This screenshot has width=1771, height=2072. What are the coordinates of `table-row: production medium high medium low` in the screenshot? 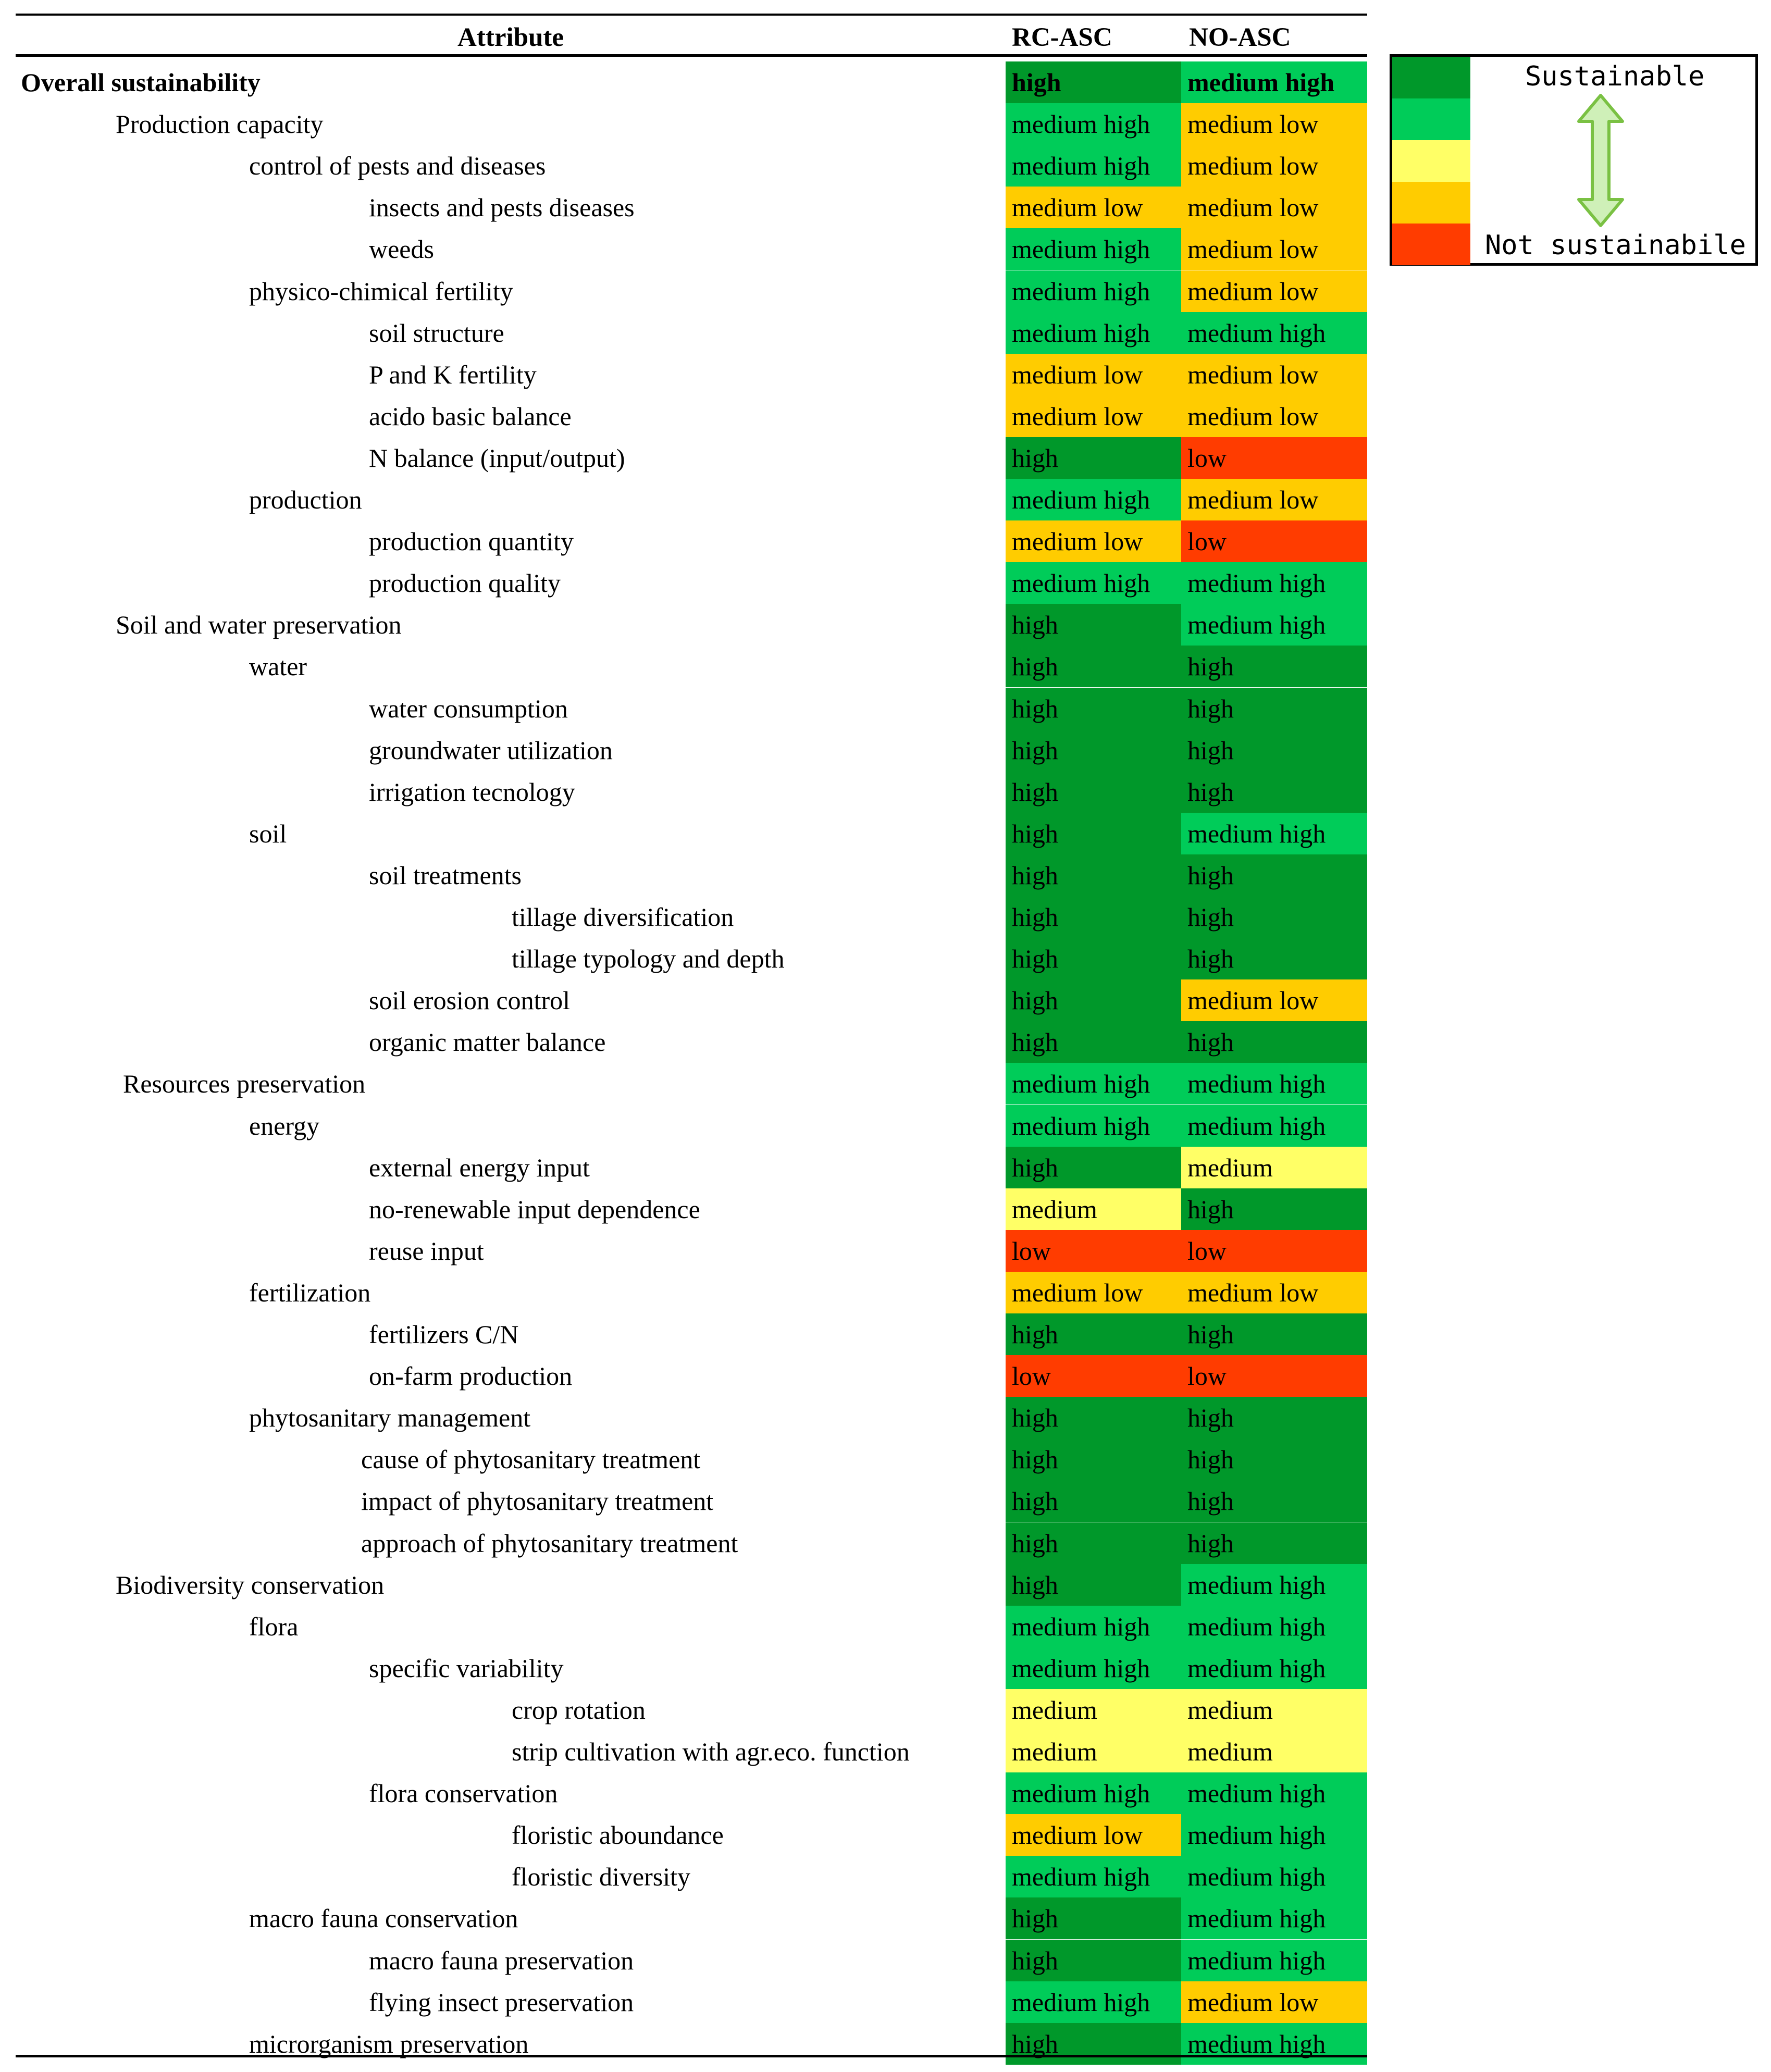 It's located at (688, 500).